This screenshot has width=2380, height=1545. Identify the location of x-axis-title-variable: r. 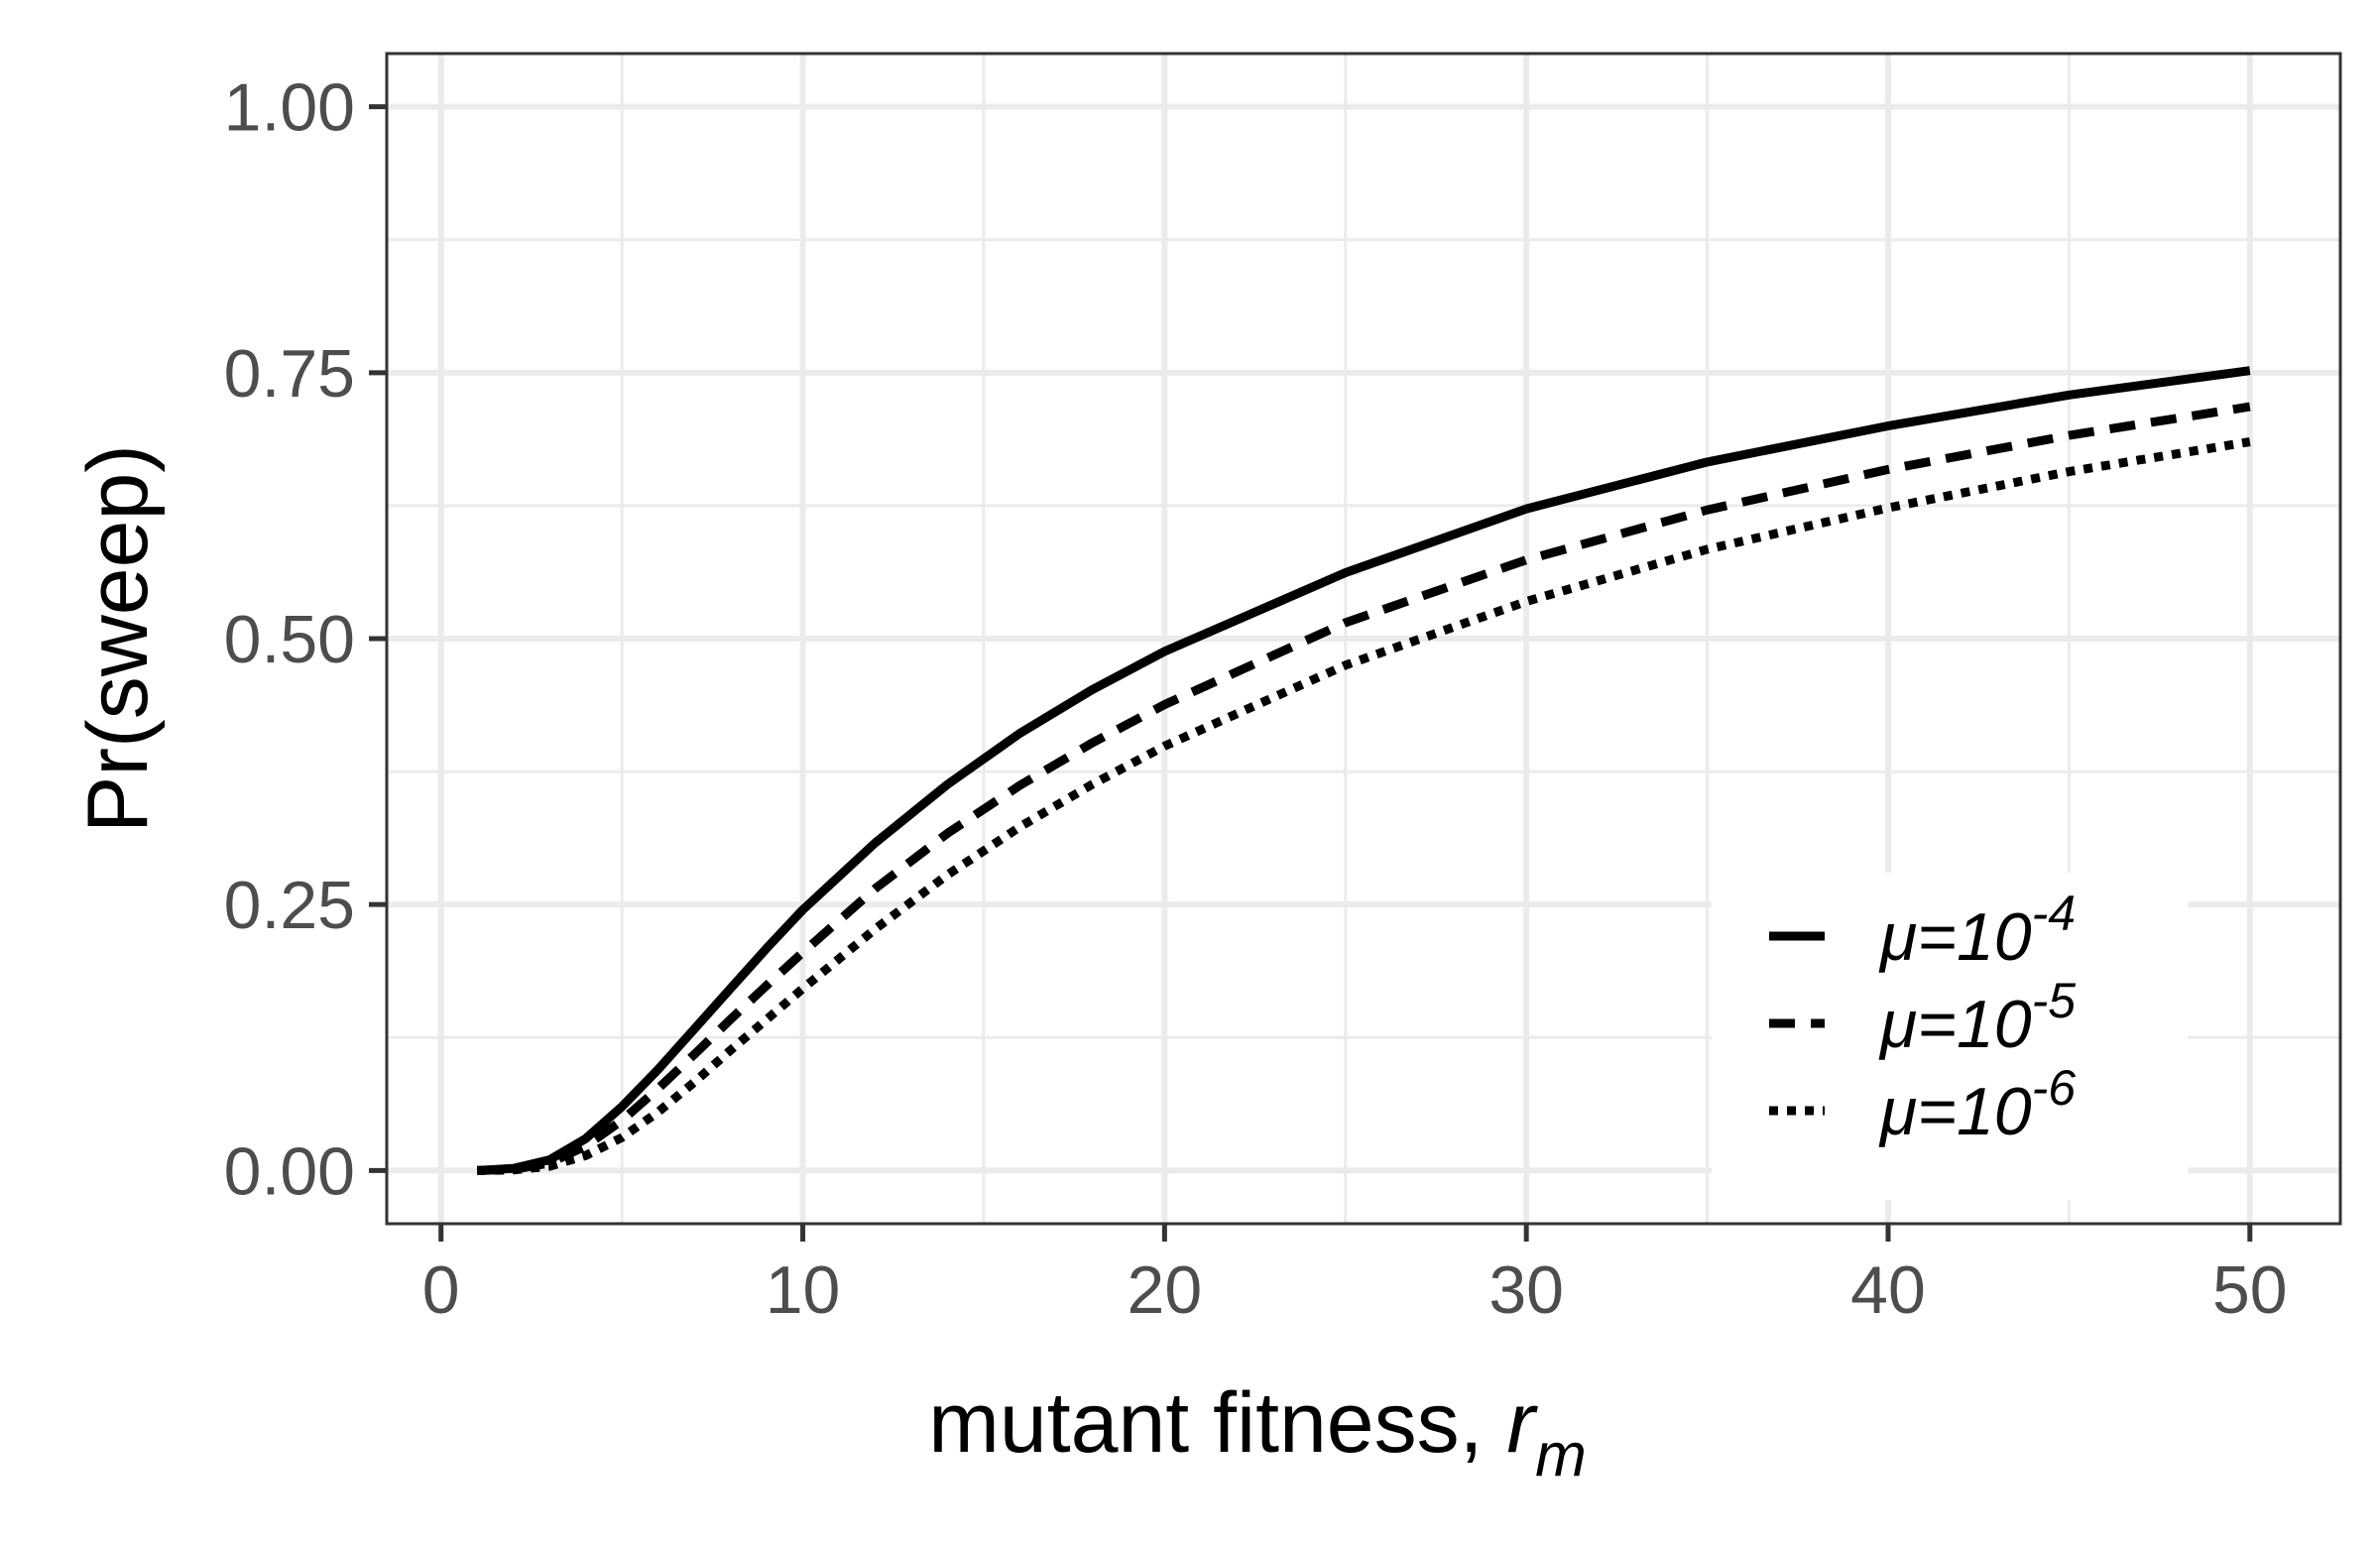
(1522, 1423).